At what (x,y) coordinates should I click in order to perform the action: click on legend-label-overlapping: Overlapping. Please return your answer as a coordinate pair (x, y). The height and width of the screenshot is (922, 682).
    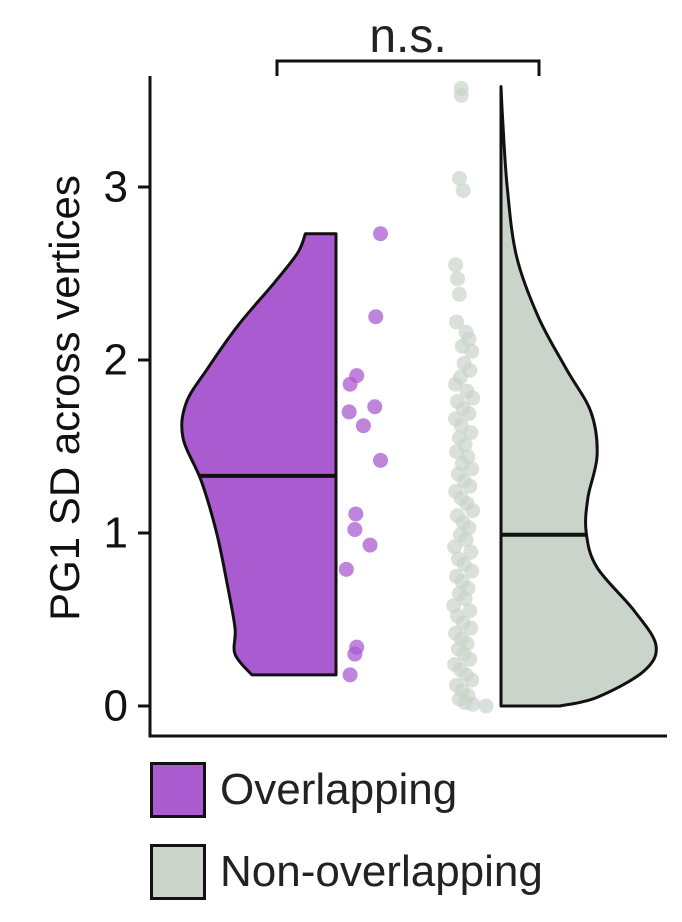
    Looking at the image, I should click on (339, 789).